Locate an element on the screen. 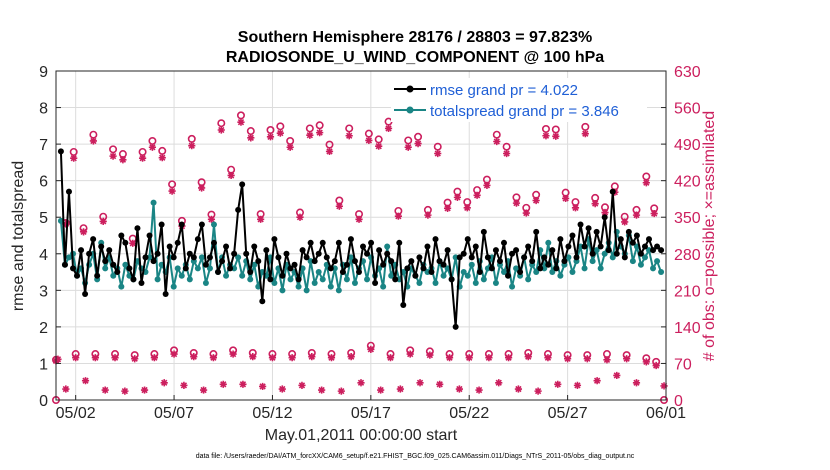 This screenshot has width=830, height=470. x-tick-label: 05/02 is located at coordinates (76, 413).